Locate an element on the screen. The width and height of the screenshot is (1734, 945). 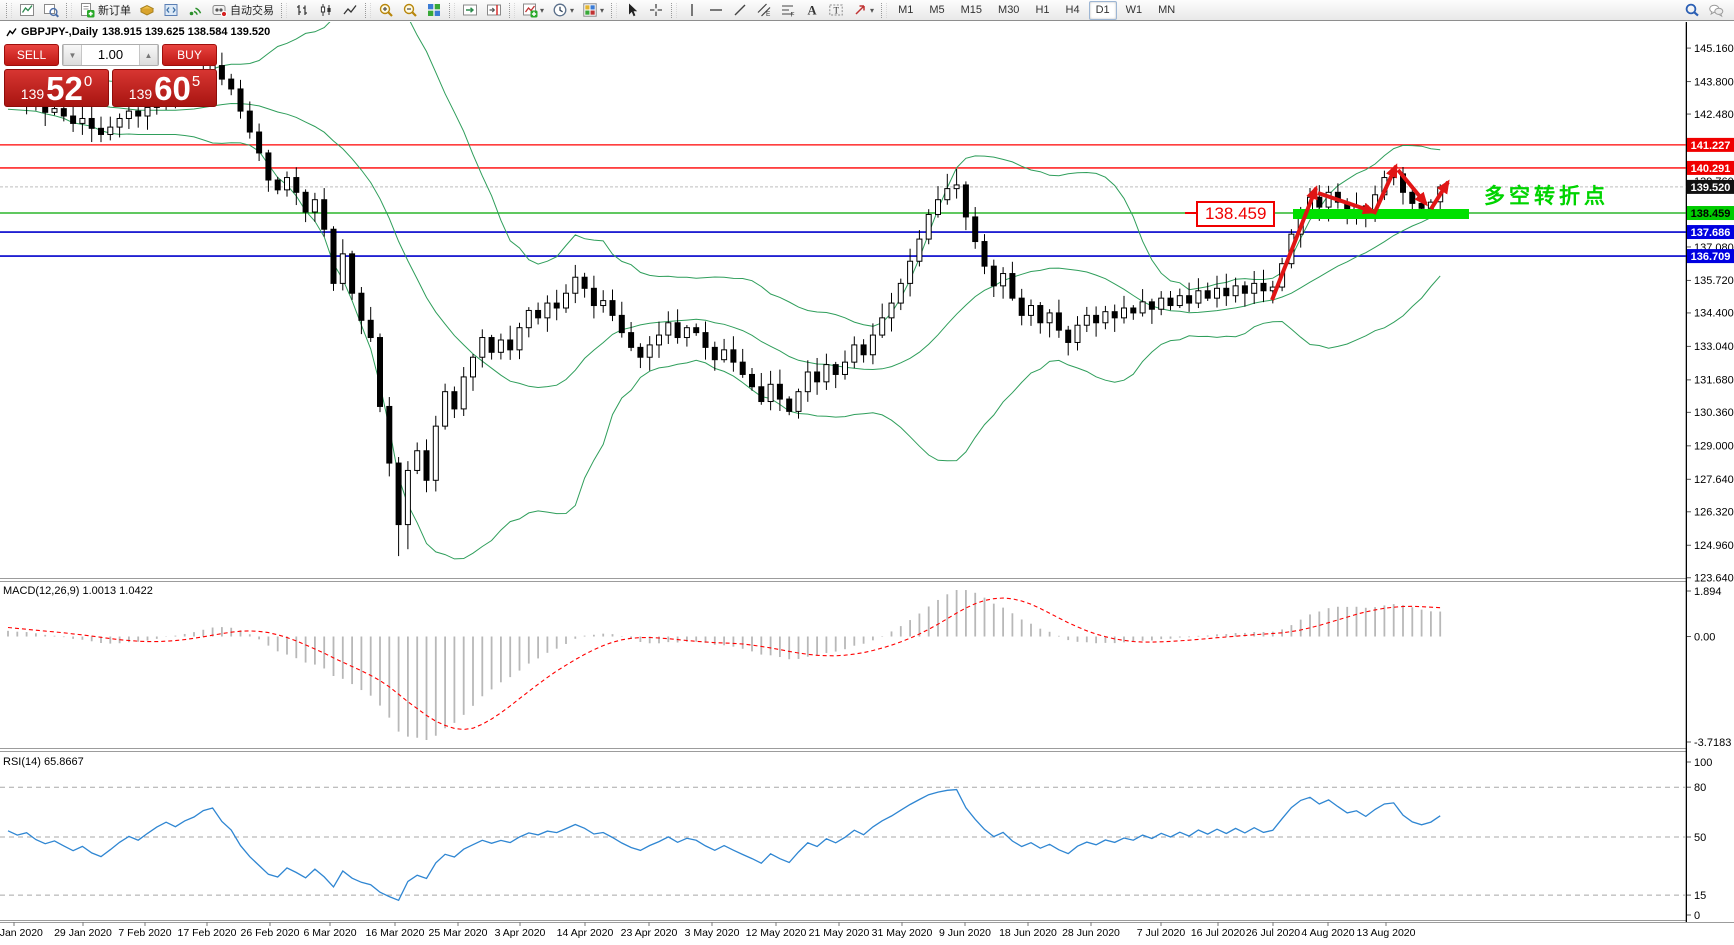
zoom-in-button is located at coordinates (386, 10).